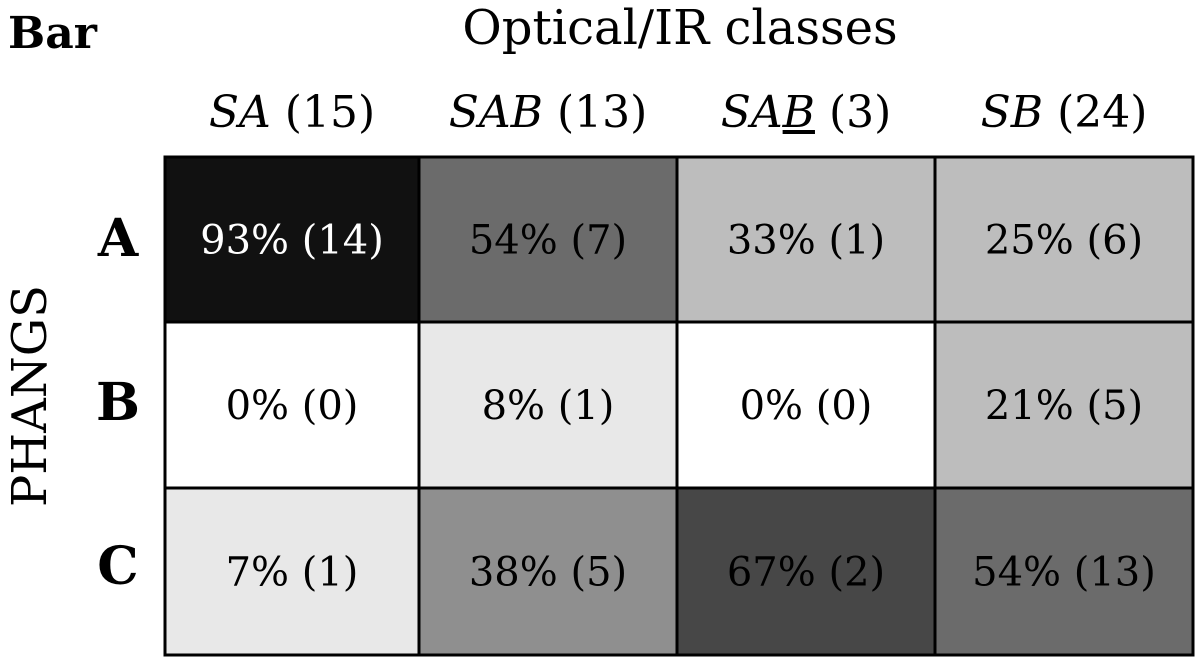 The image size is (1200, 663). Describe the element at coordinates (680, 28) in the screenshot. I see `column-axis-title: Optical/IR classes` at that location.